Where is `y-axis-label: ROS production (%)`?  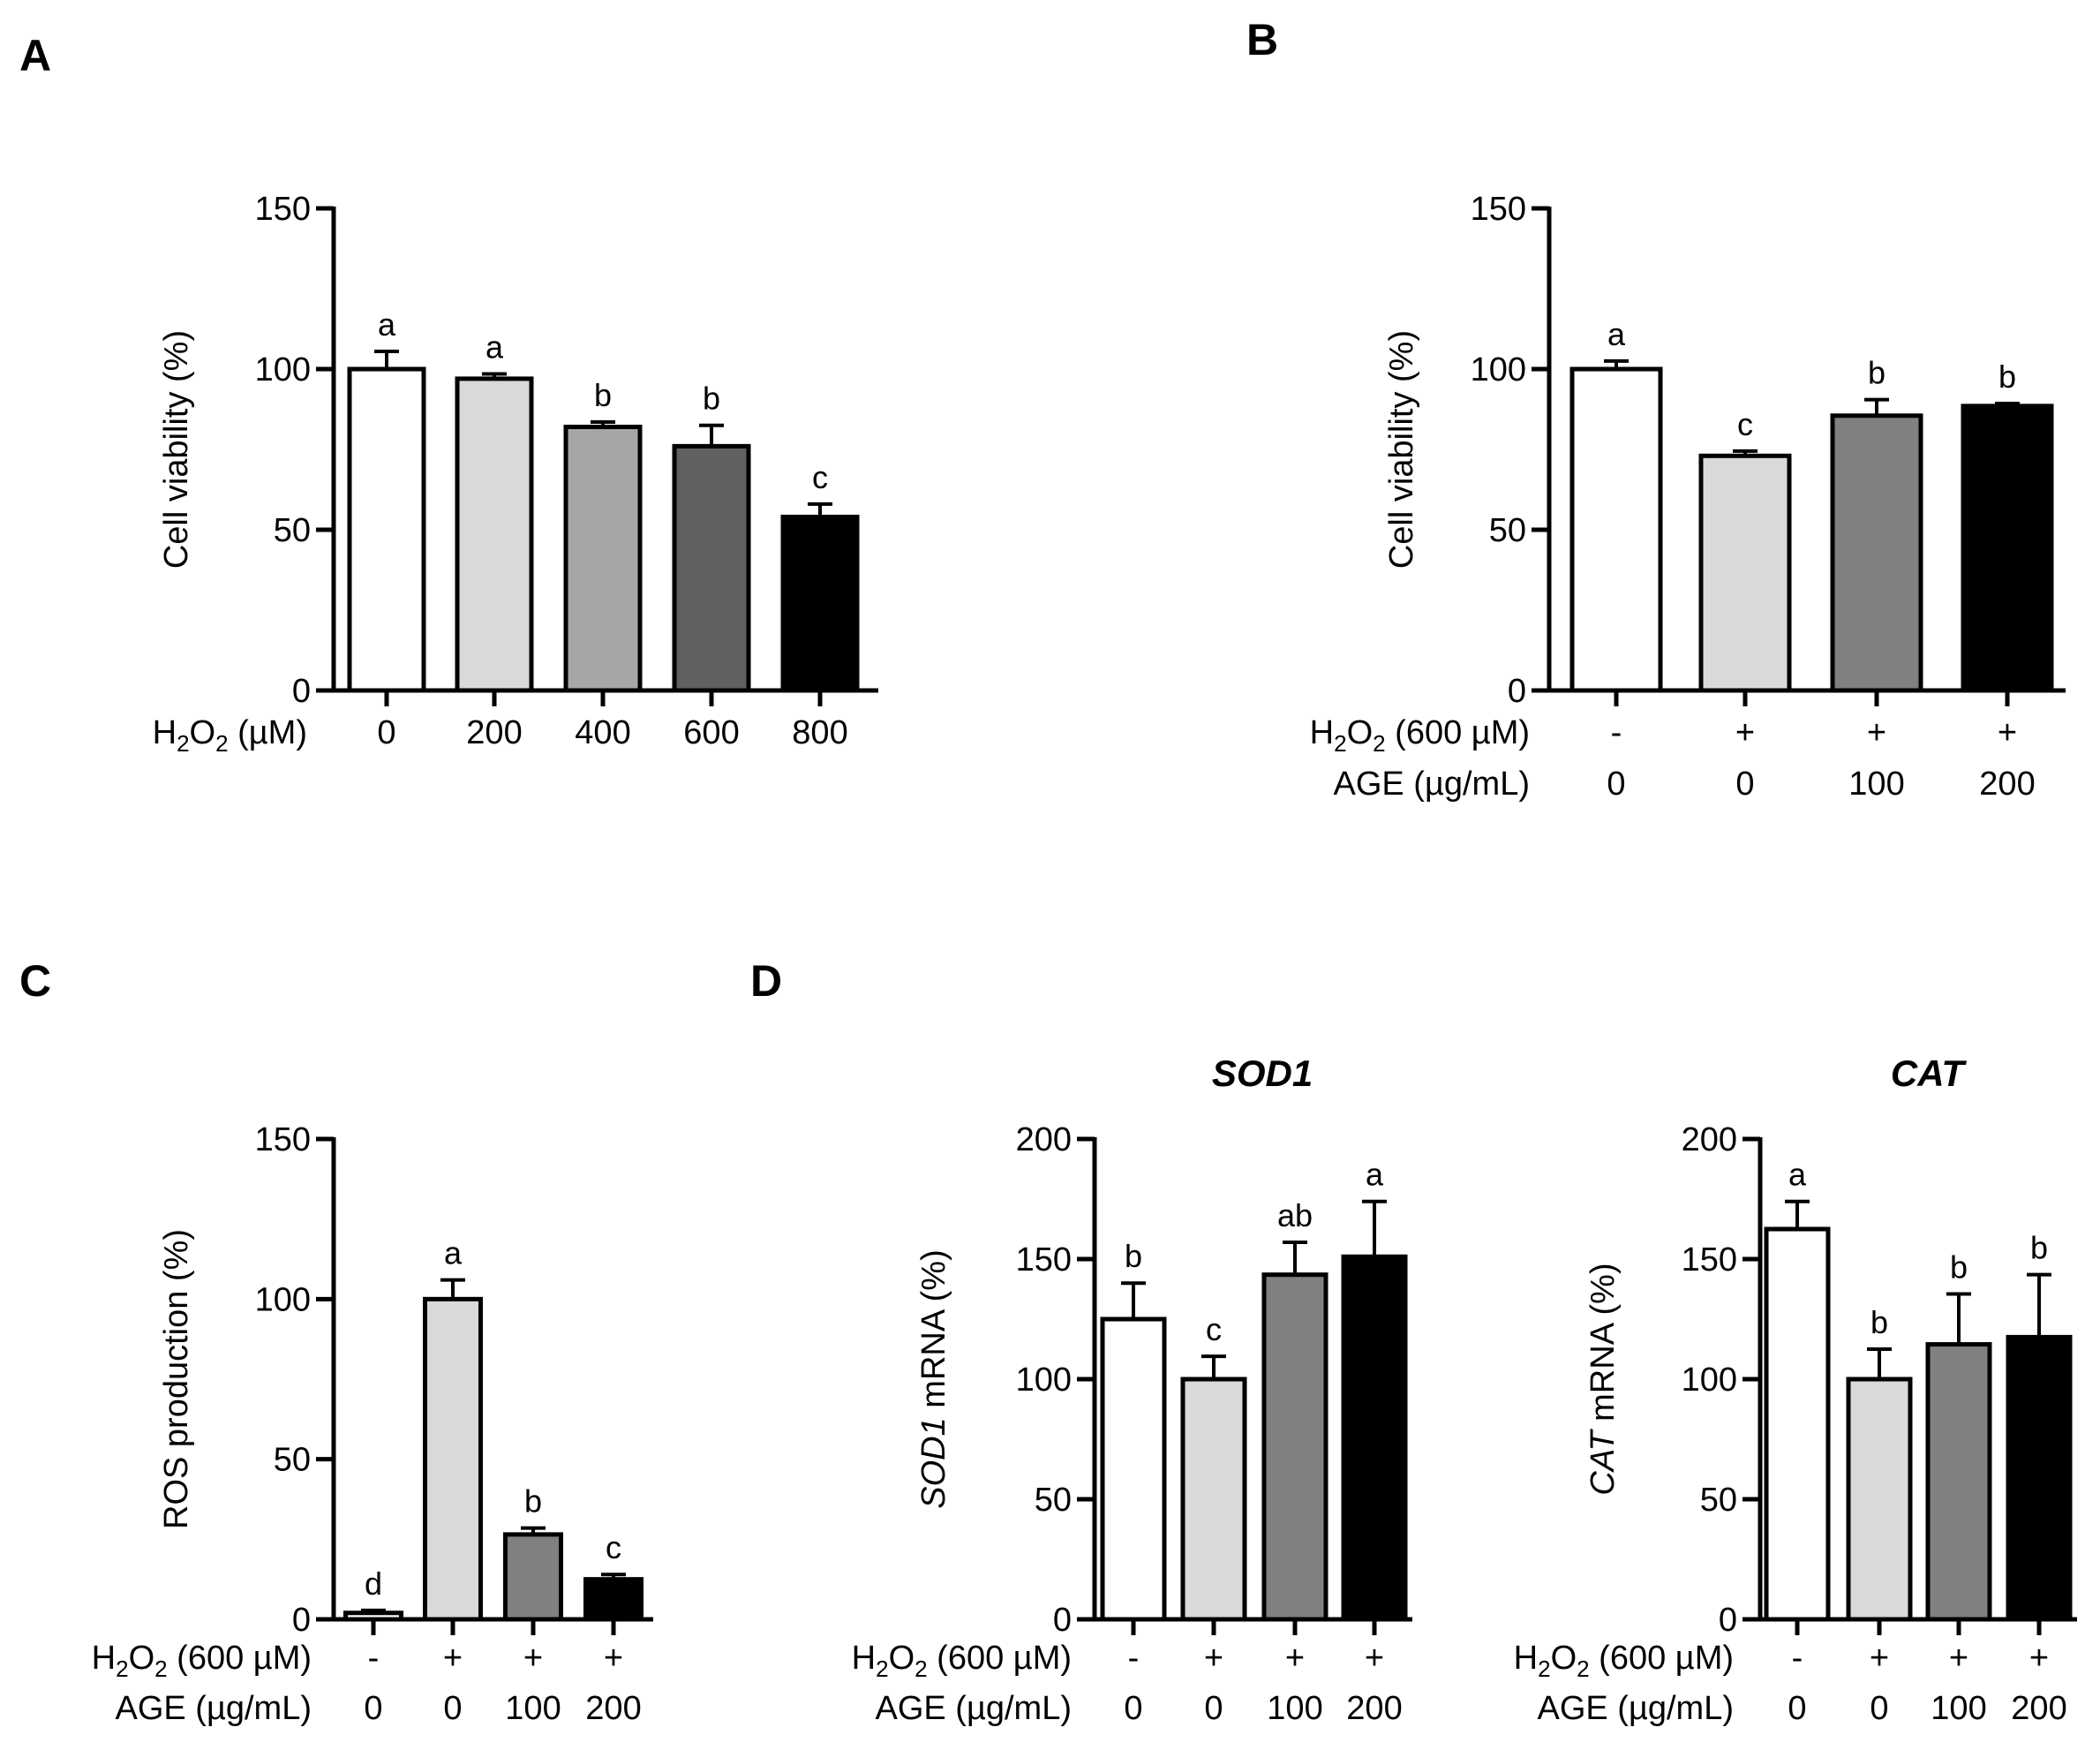 y-axis-label: ROS production (%) is located at coordinates (176, 1379).